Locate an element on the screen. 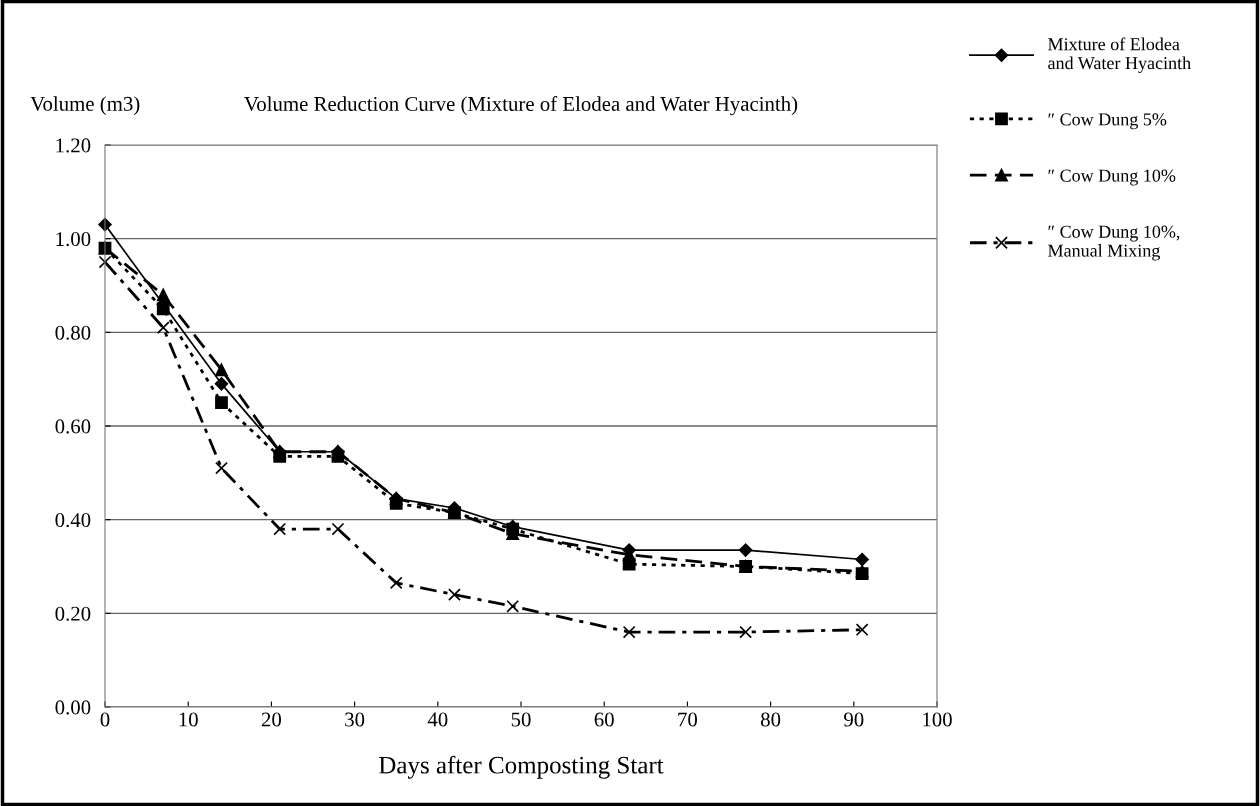 This screenshot has width=1260, height=806. y-tick-label: 1.20 is located at coordinates (73, 145).